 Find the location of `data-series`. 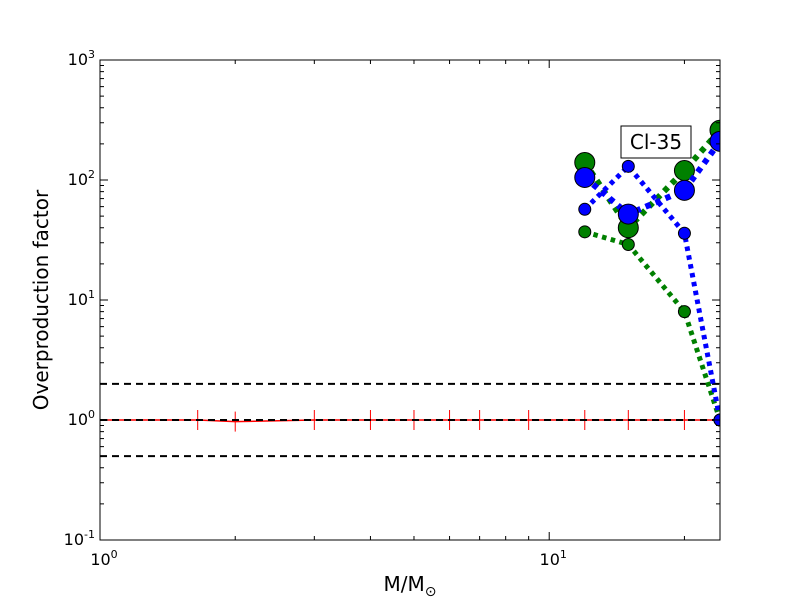

data-series is located at coordinates (647, 273).